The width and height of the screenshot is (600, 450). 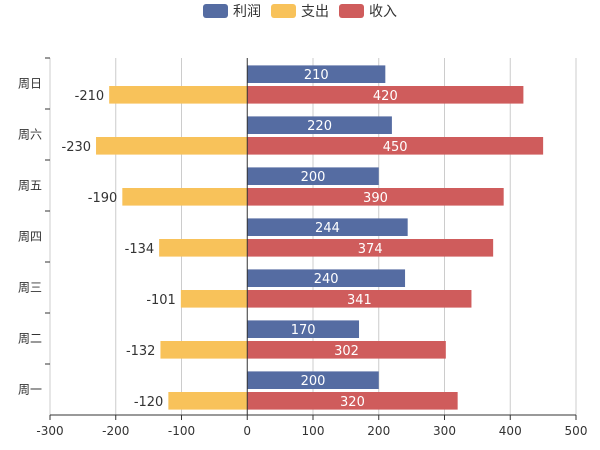 I want to click on y-category-label: 周五, so click(x=30, y=186).